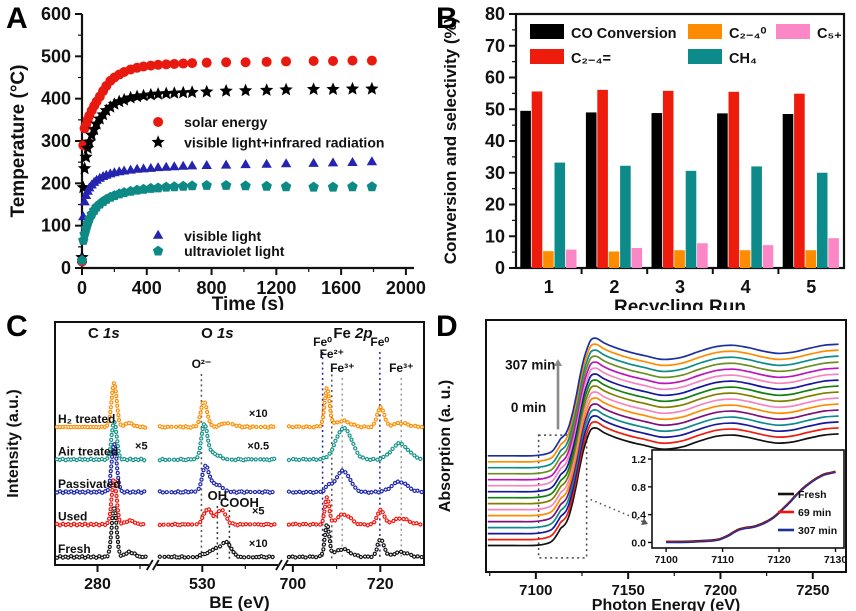 The width and height of the screenshot is (856, 611). What do you see at coordinates (56, 183) in the screenshot?
I see `y-tick-label: 200` at bounding box center [56, 183].